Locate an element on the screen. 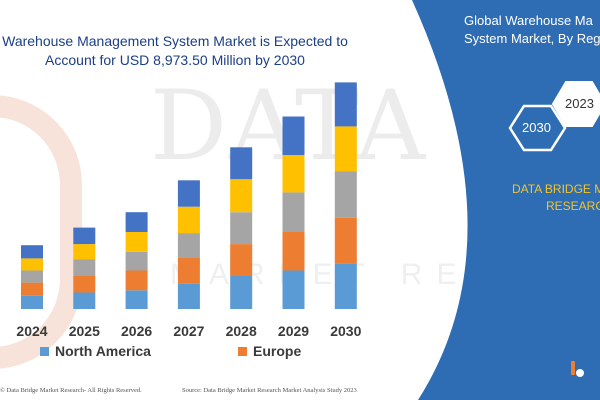 The width and height of the screenshot is (600, 400). x-tick-label-2024: 2024 is located at coordinates (31, 331).